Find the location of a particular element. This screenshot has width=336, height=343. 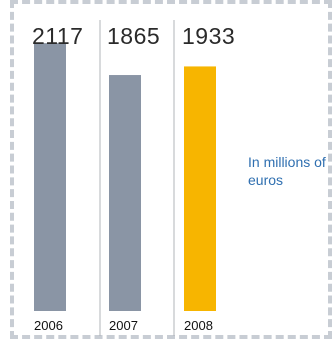

bar-2006 is located at coordinates (50, 177).